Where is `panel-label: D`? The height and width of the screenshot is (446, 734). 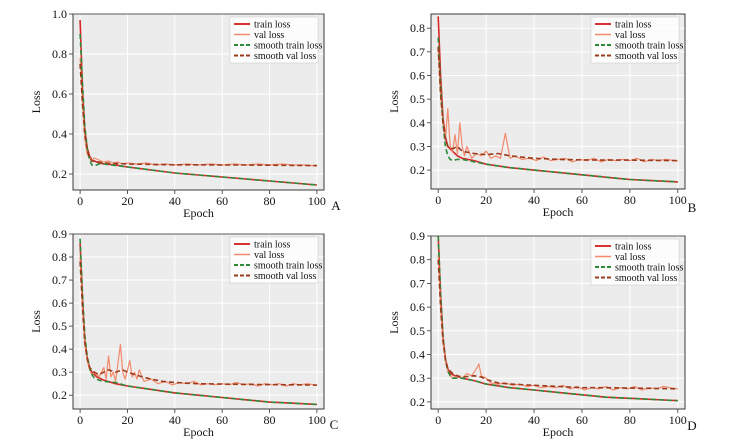
panel-label: D is located at coordinates (691, 425).